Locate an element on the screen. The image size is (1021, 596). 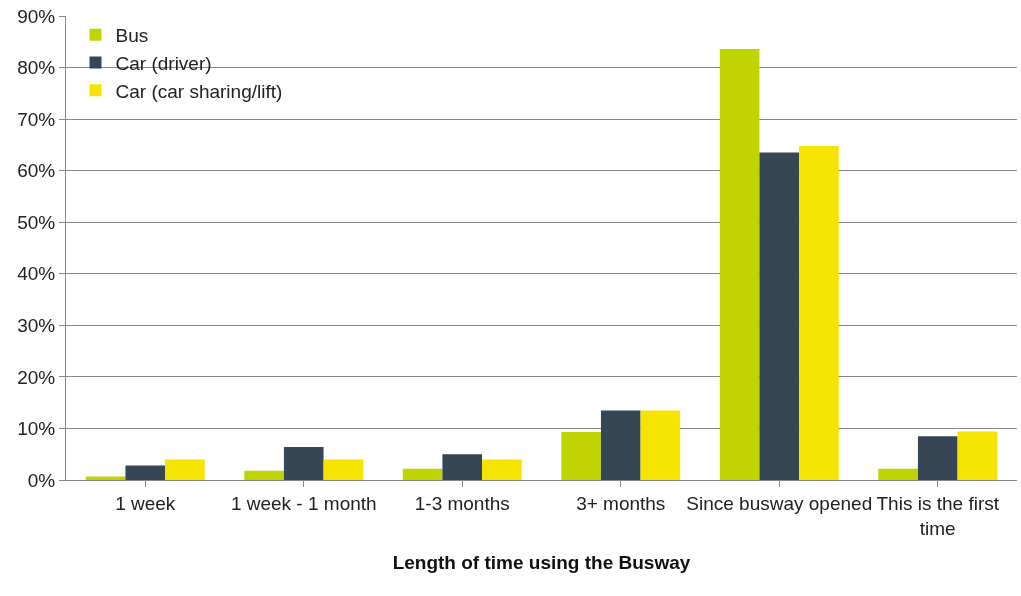
y-tick-label: 10% is located at coordinates (36, 429).